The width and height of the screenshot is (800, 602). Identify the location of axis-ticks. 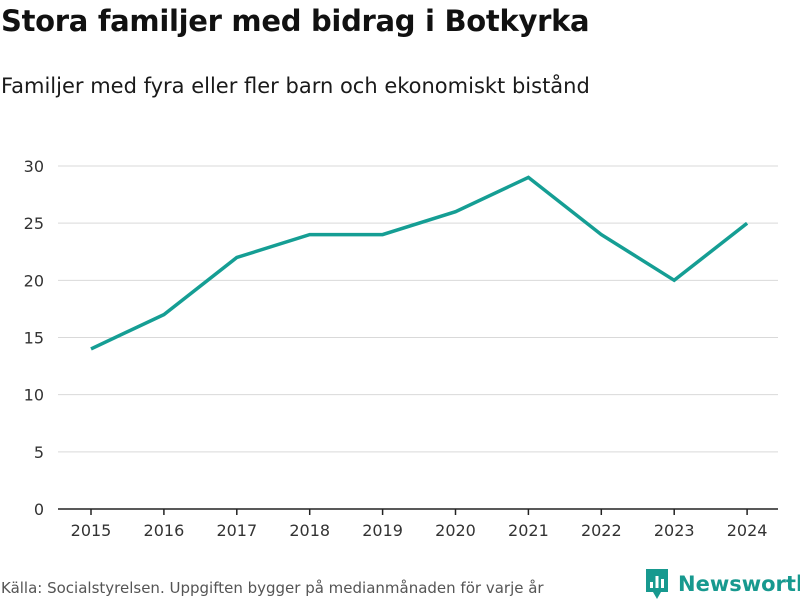
(419, 512).